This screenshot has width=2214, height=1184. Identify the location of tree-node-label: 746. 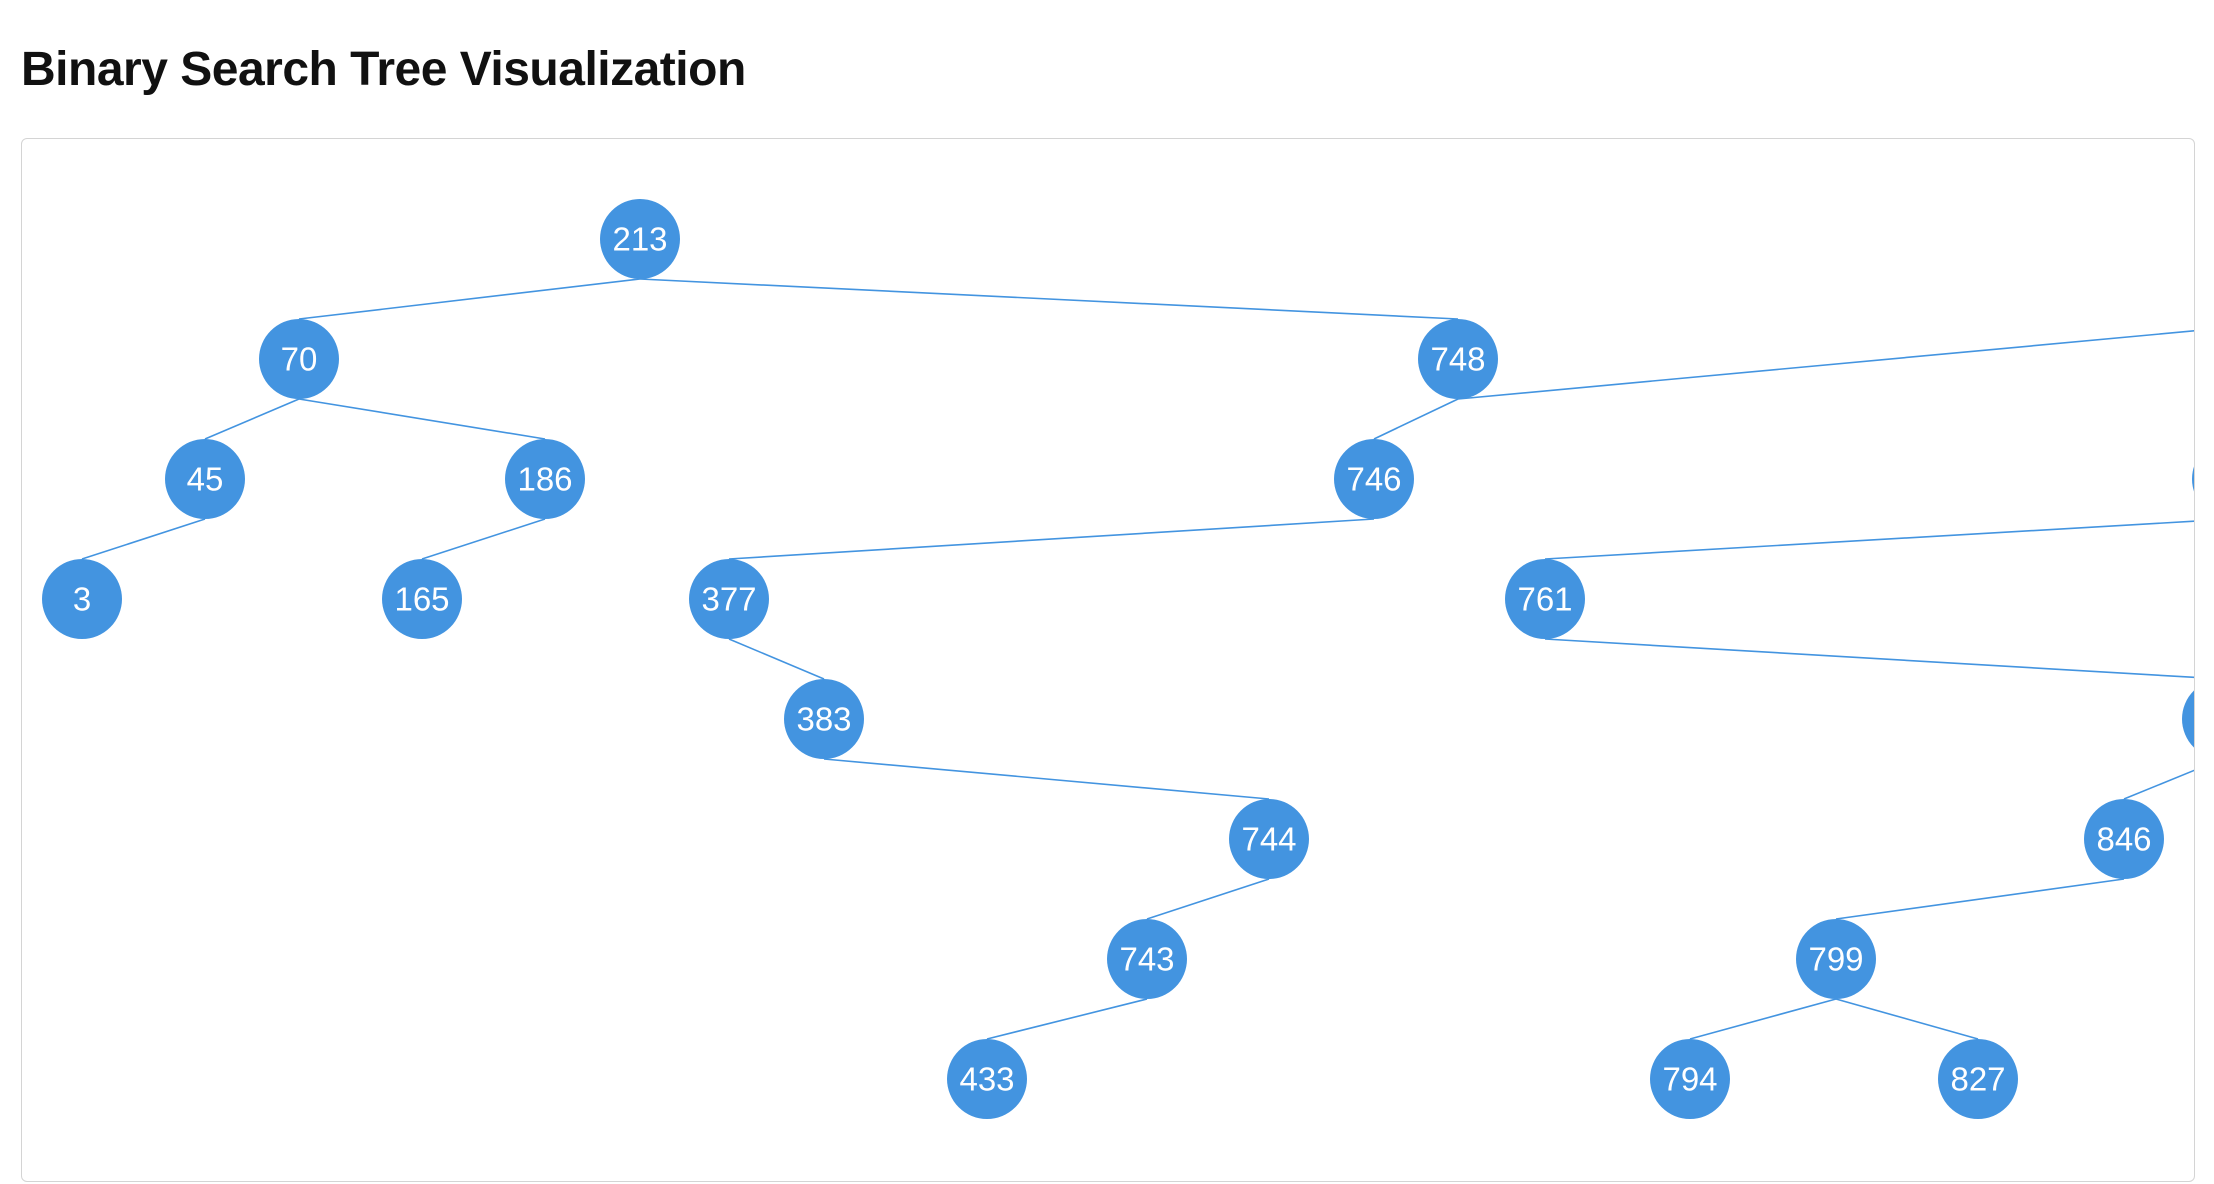
(1373, 479).